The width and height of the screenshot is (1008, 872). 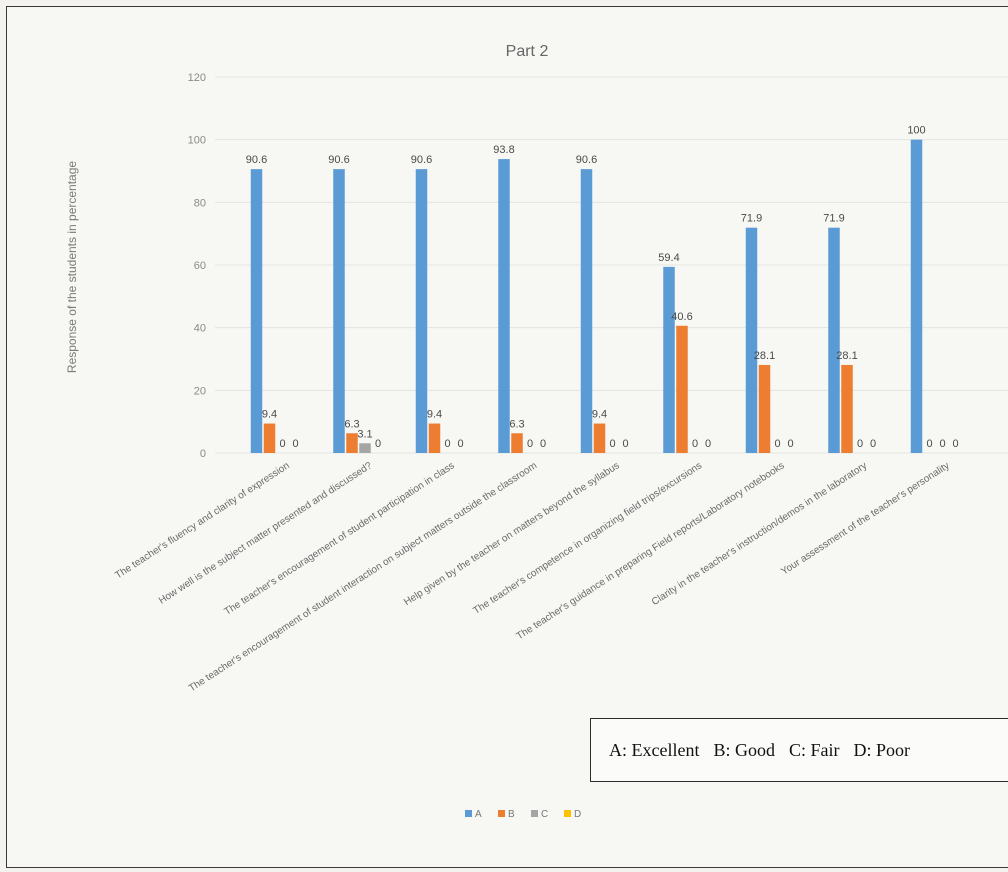 What do you see at coordinates (544, 814) in the screenshot?
I see `legend-label-c: C` at bounding box center [544, 814].